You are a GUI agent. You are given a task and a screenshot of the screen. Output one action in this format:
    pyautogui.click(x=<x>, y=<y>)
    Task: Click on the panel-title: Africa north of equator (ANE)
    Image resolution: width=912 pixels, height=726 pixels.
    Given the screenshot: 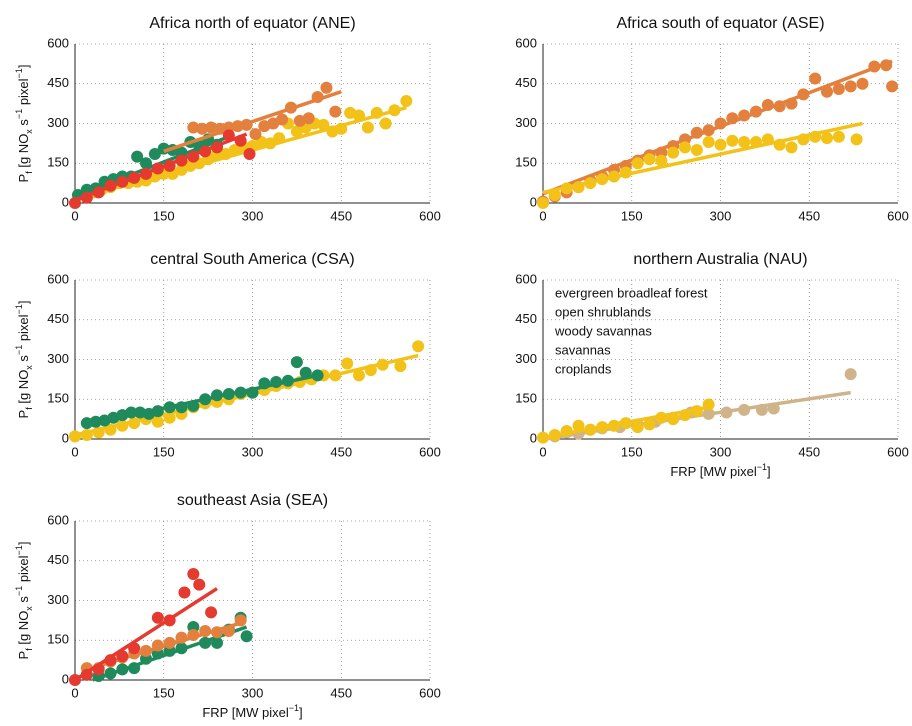 What is the action you would take?
    pyautogui.click(x=252, y=23)
    